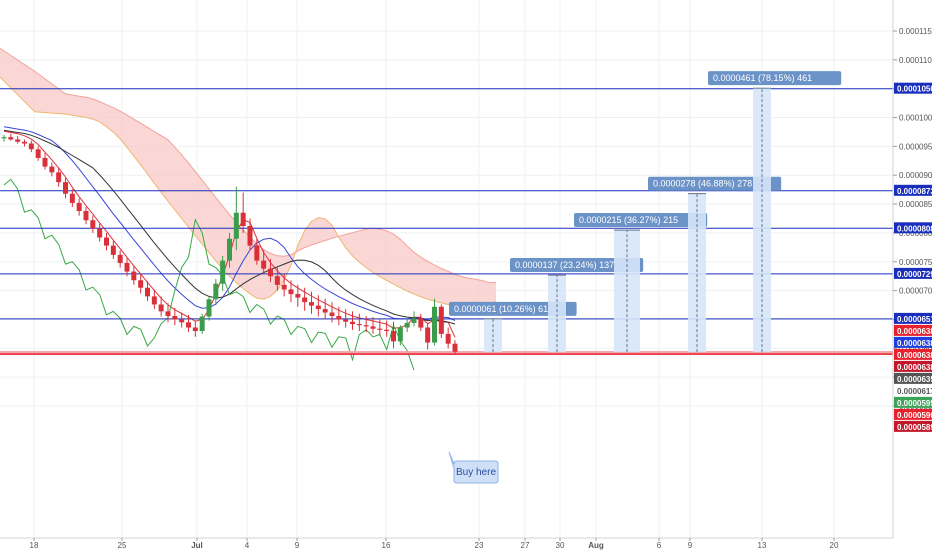  I want to click on time-tick-label: 27, so click(525, 545).